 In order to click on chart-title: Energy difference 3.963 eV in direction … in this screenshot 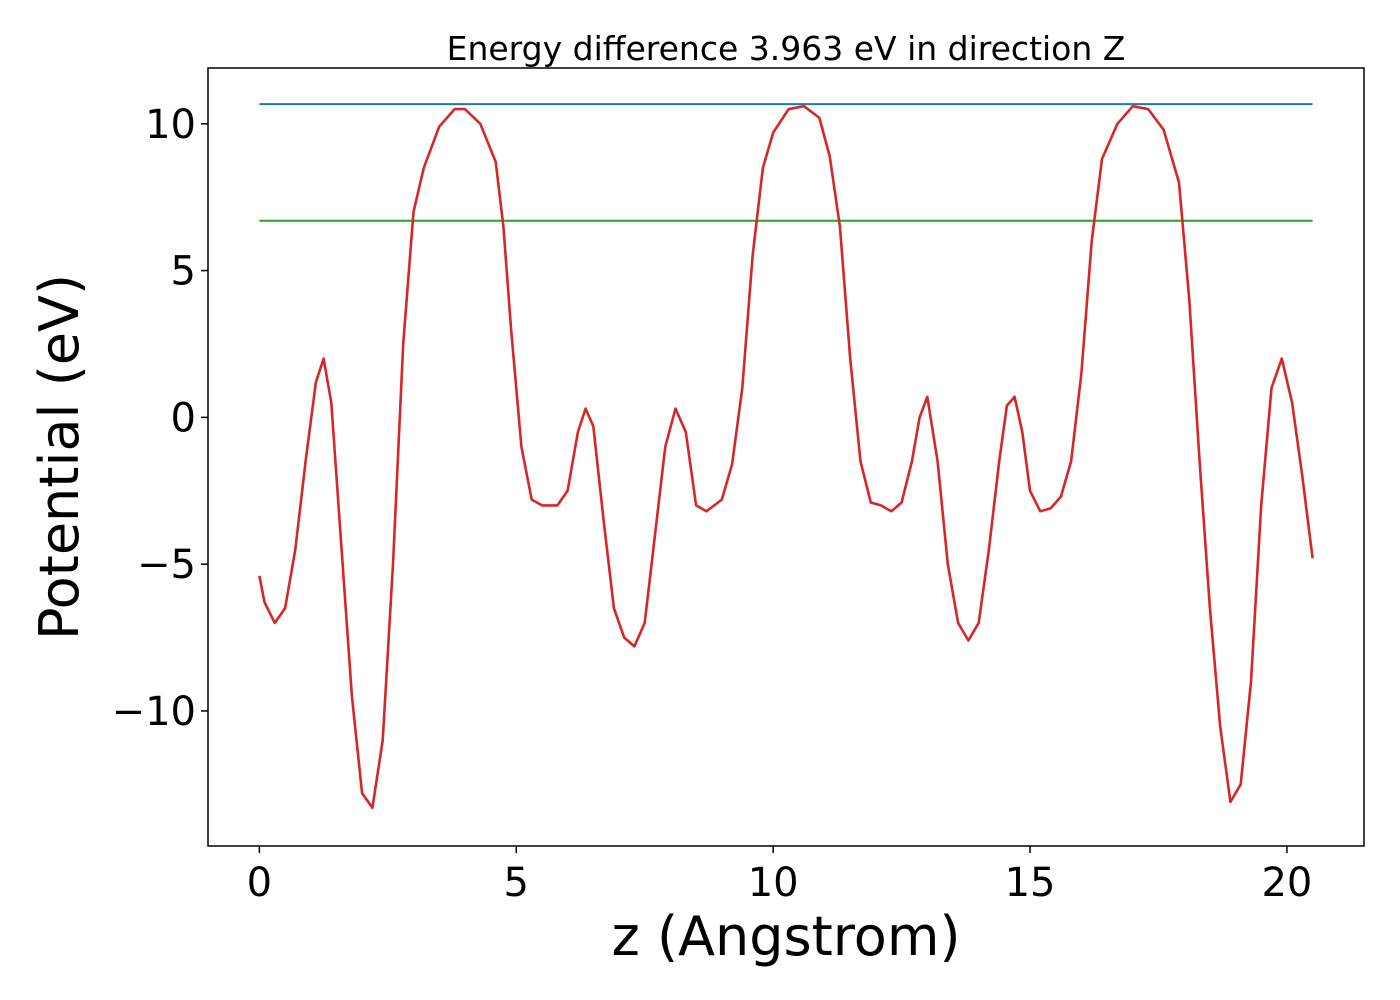, I will do `click(786, 48)`.